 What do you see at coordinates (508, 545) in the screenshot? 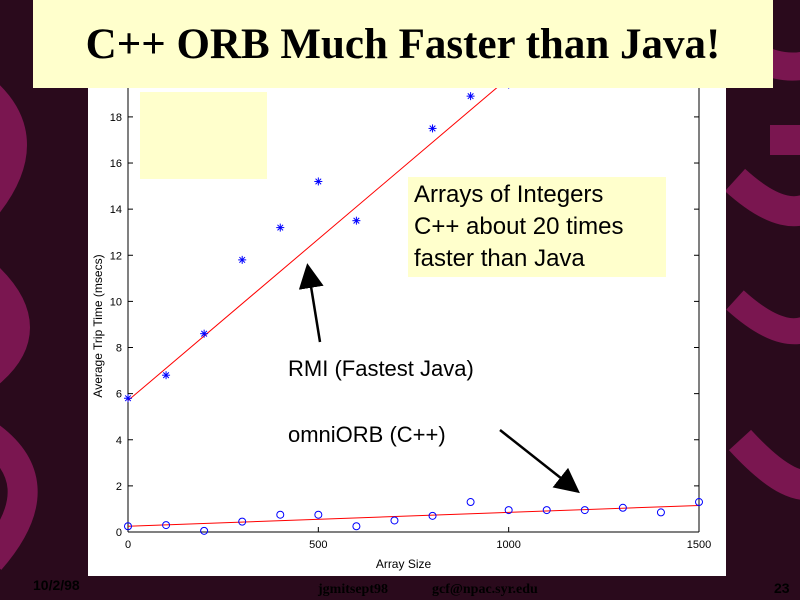
I see `x-tick-label: 1000` at bounding box center [508, 545].